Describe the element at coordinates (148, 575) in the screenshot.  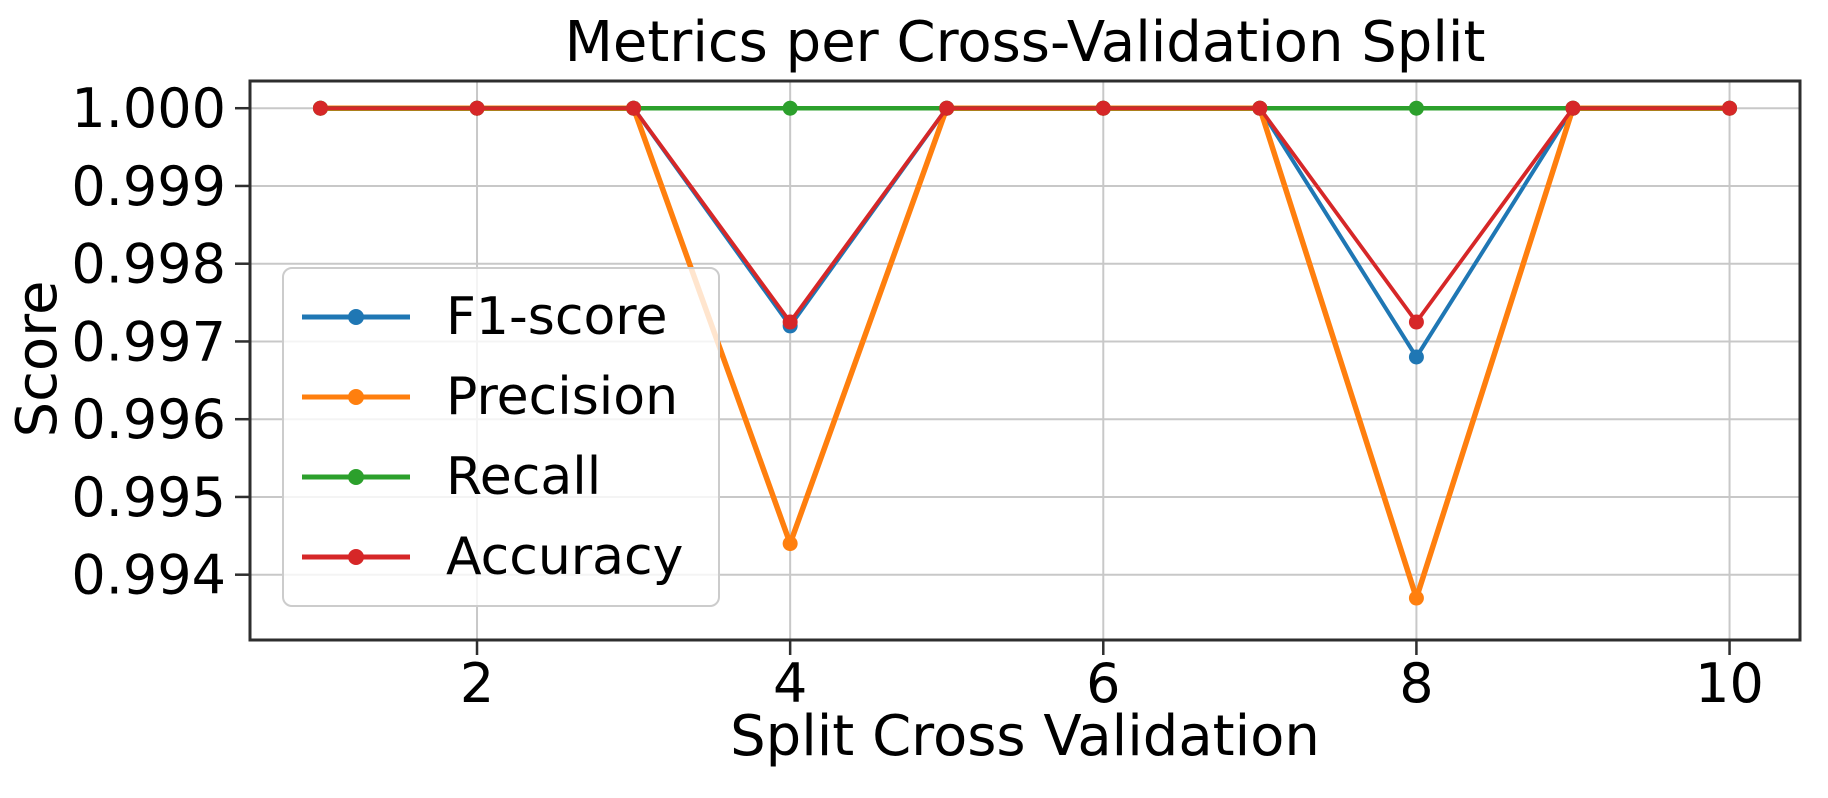
I see `tick-label-y-0.994: 0.994` at that location.